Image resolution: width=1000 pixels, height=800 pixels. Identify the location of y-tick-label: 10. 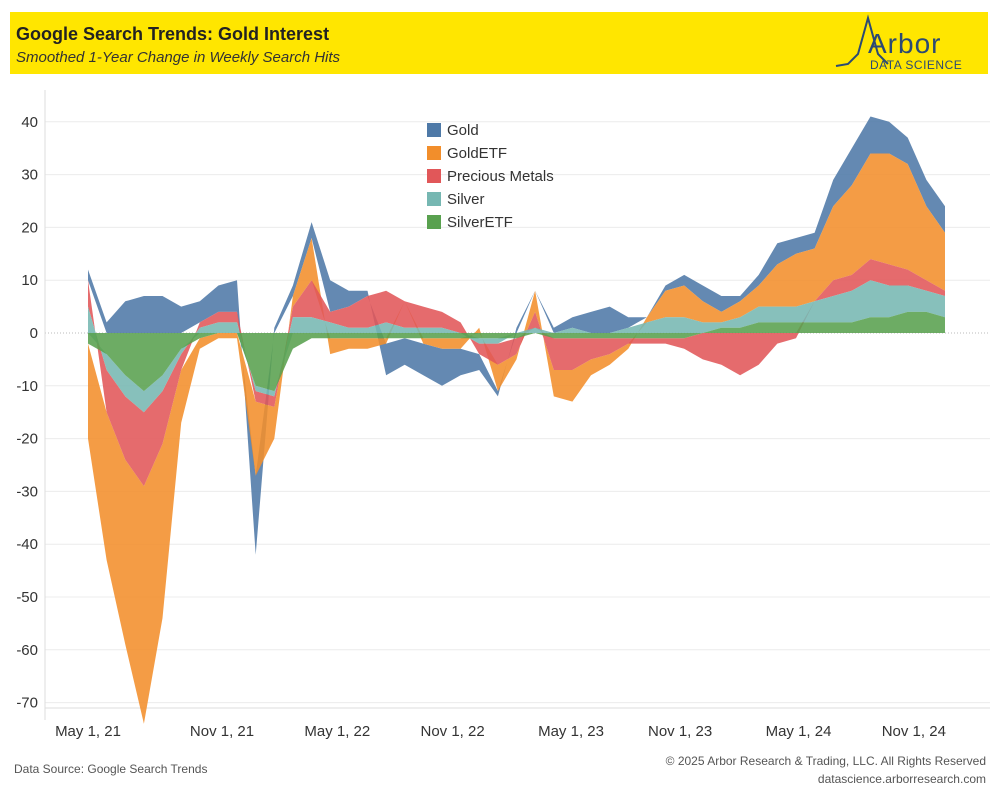
(29, 280).